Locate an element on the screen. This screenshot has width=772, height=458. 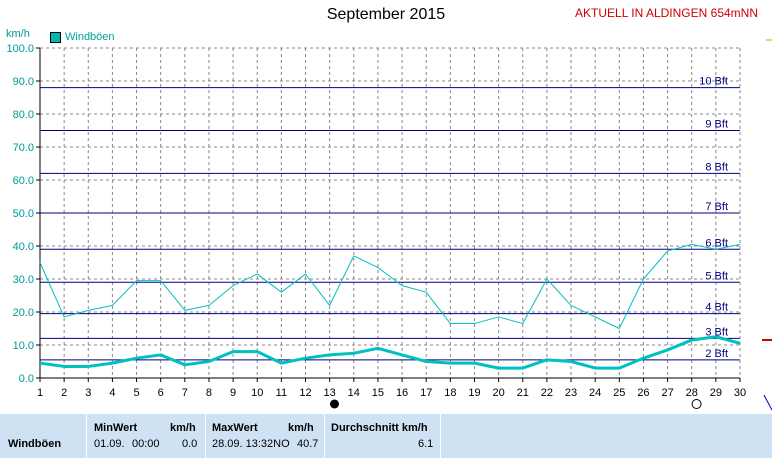
beaufort-label: 6 Bft is located at coordinates (716, 243).